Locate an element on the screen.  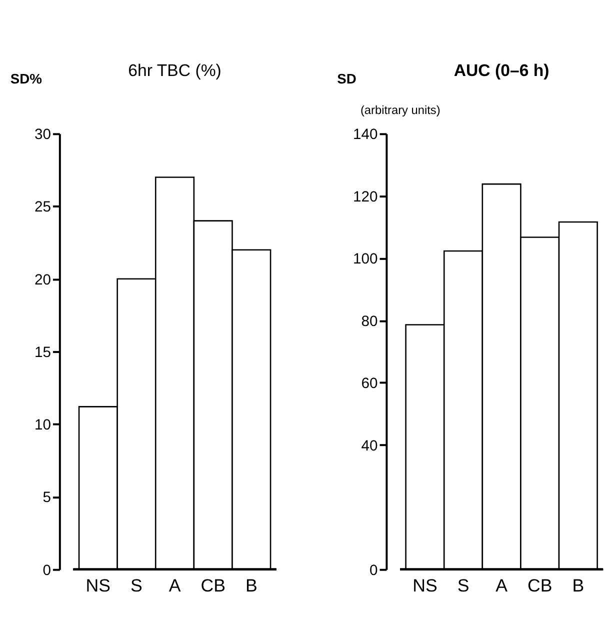
chart-title: 6hr TBC (%) is located at coordinates (175, 70).